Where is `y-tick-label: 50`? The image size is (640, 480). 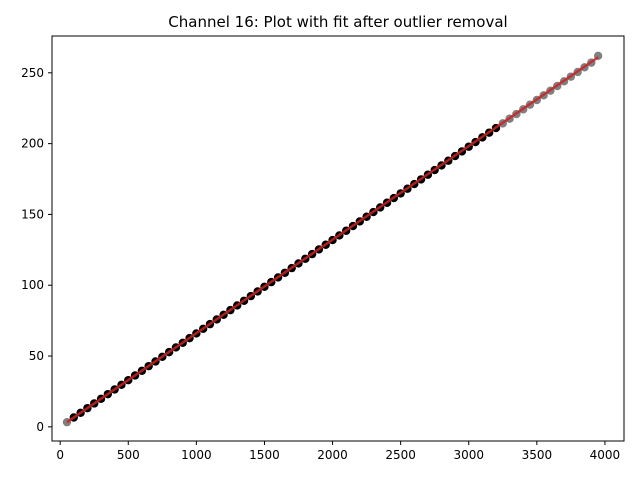 y-tick-label: 50 is located at coordinates (36, 356).